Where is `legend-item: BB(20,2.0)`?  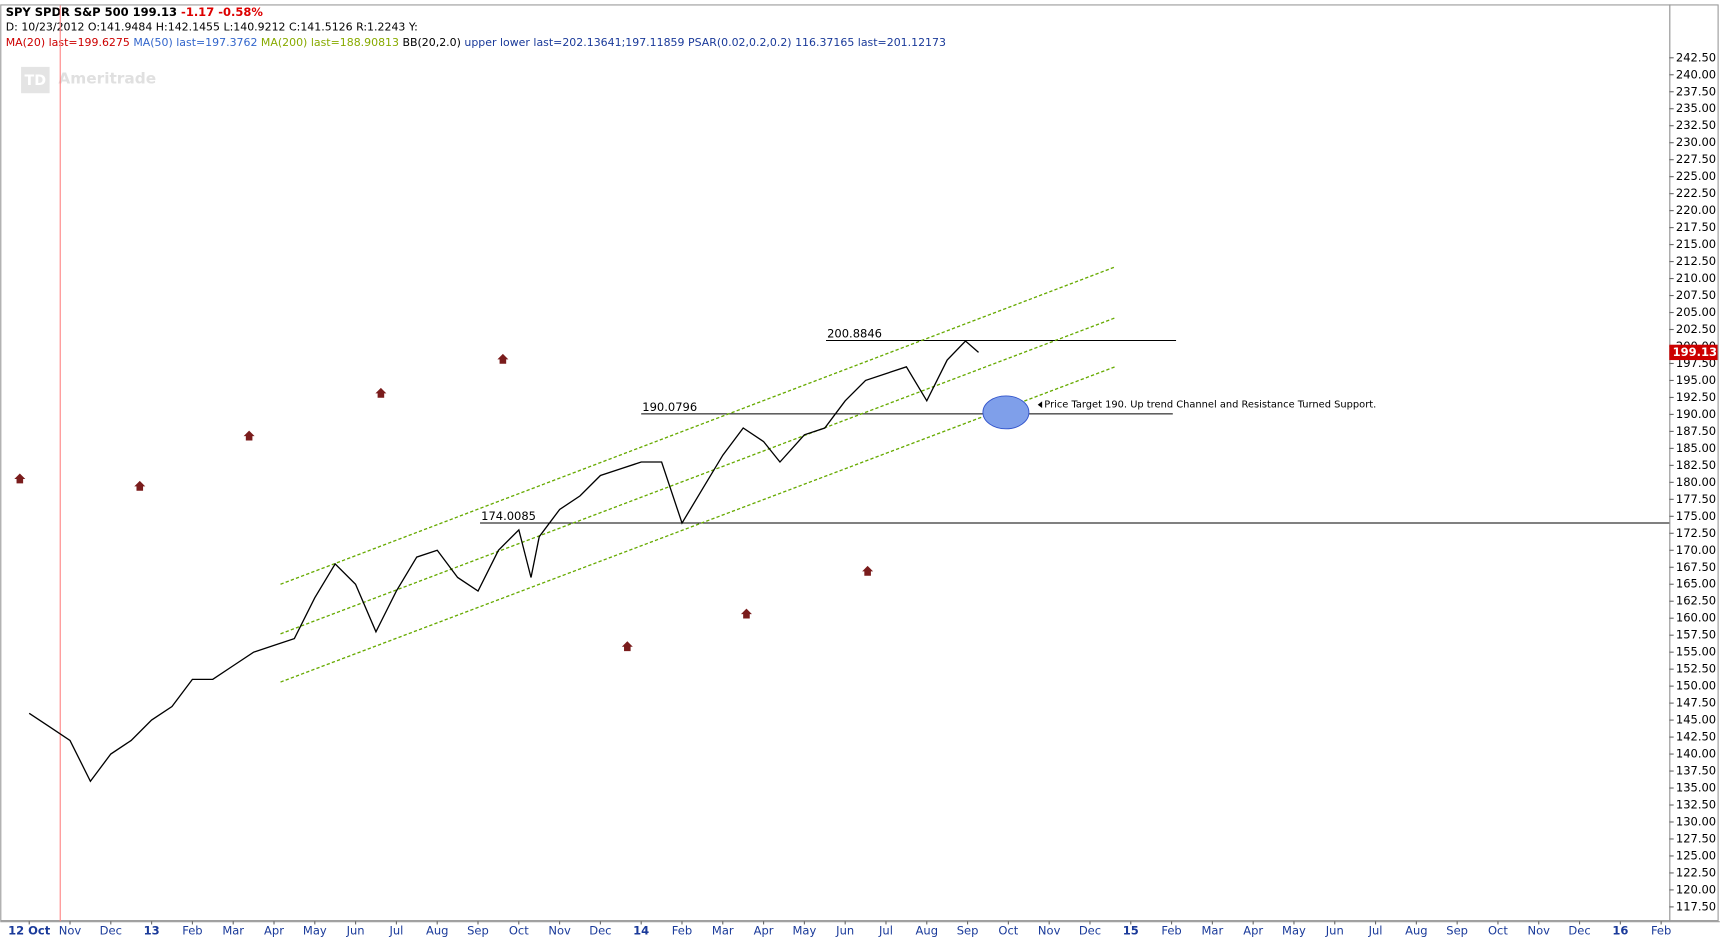 legend-item: BB(20,2.0) is located at coordinates (431, 42).